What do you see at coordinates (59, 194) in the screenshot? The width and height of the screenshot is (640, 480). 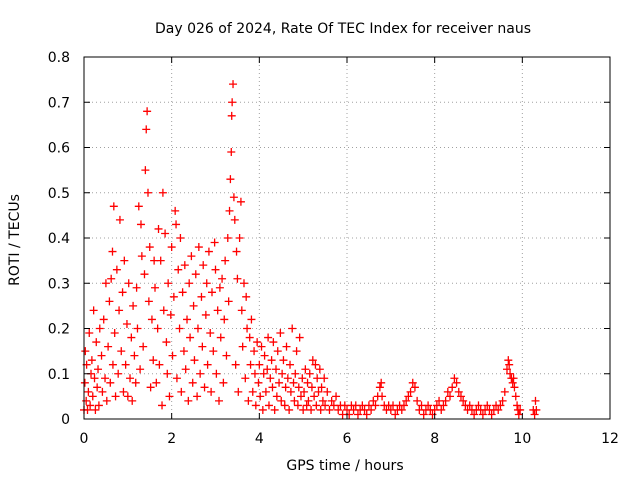 I see `y-tick-label: 0.5` at bounding box center [59, 194].